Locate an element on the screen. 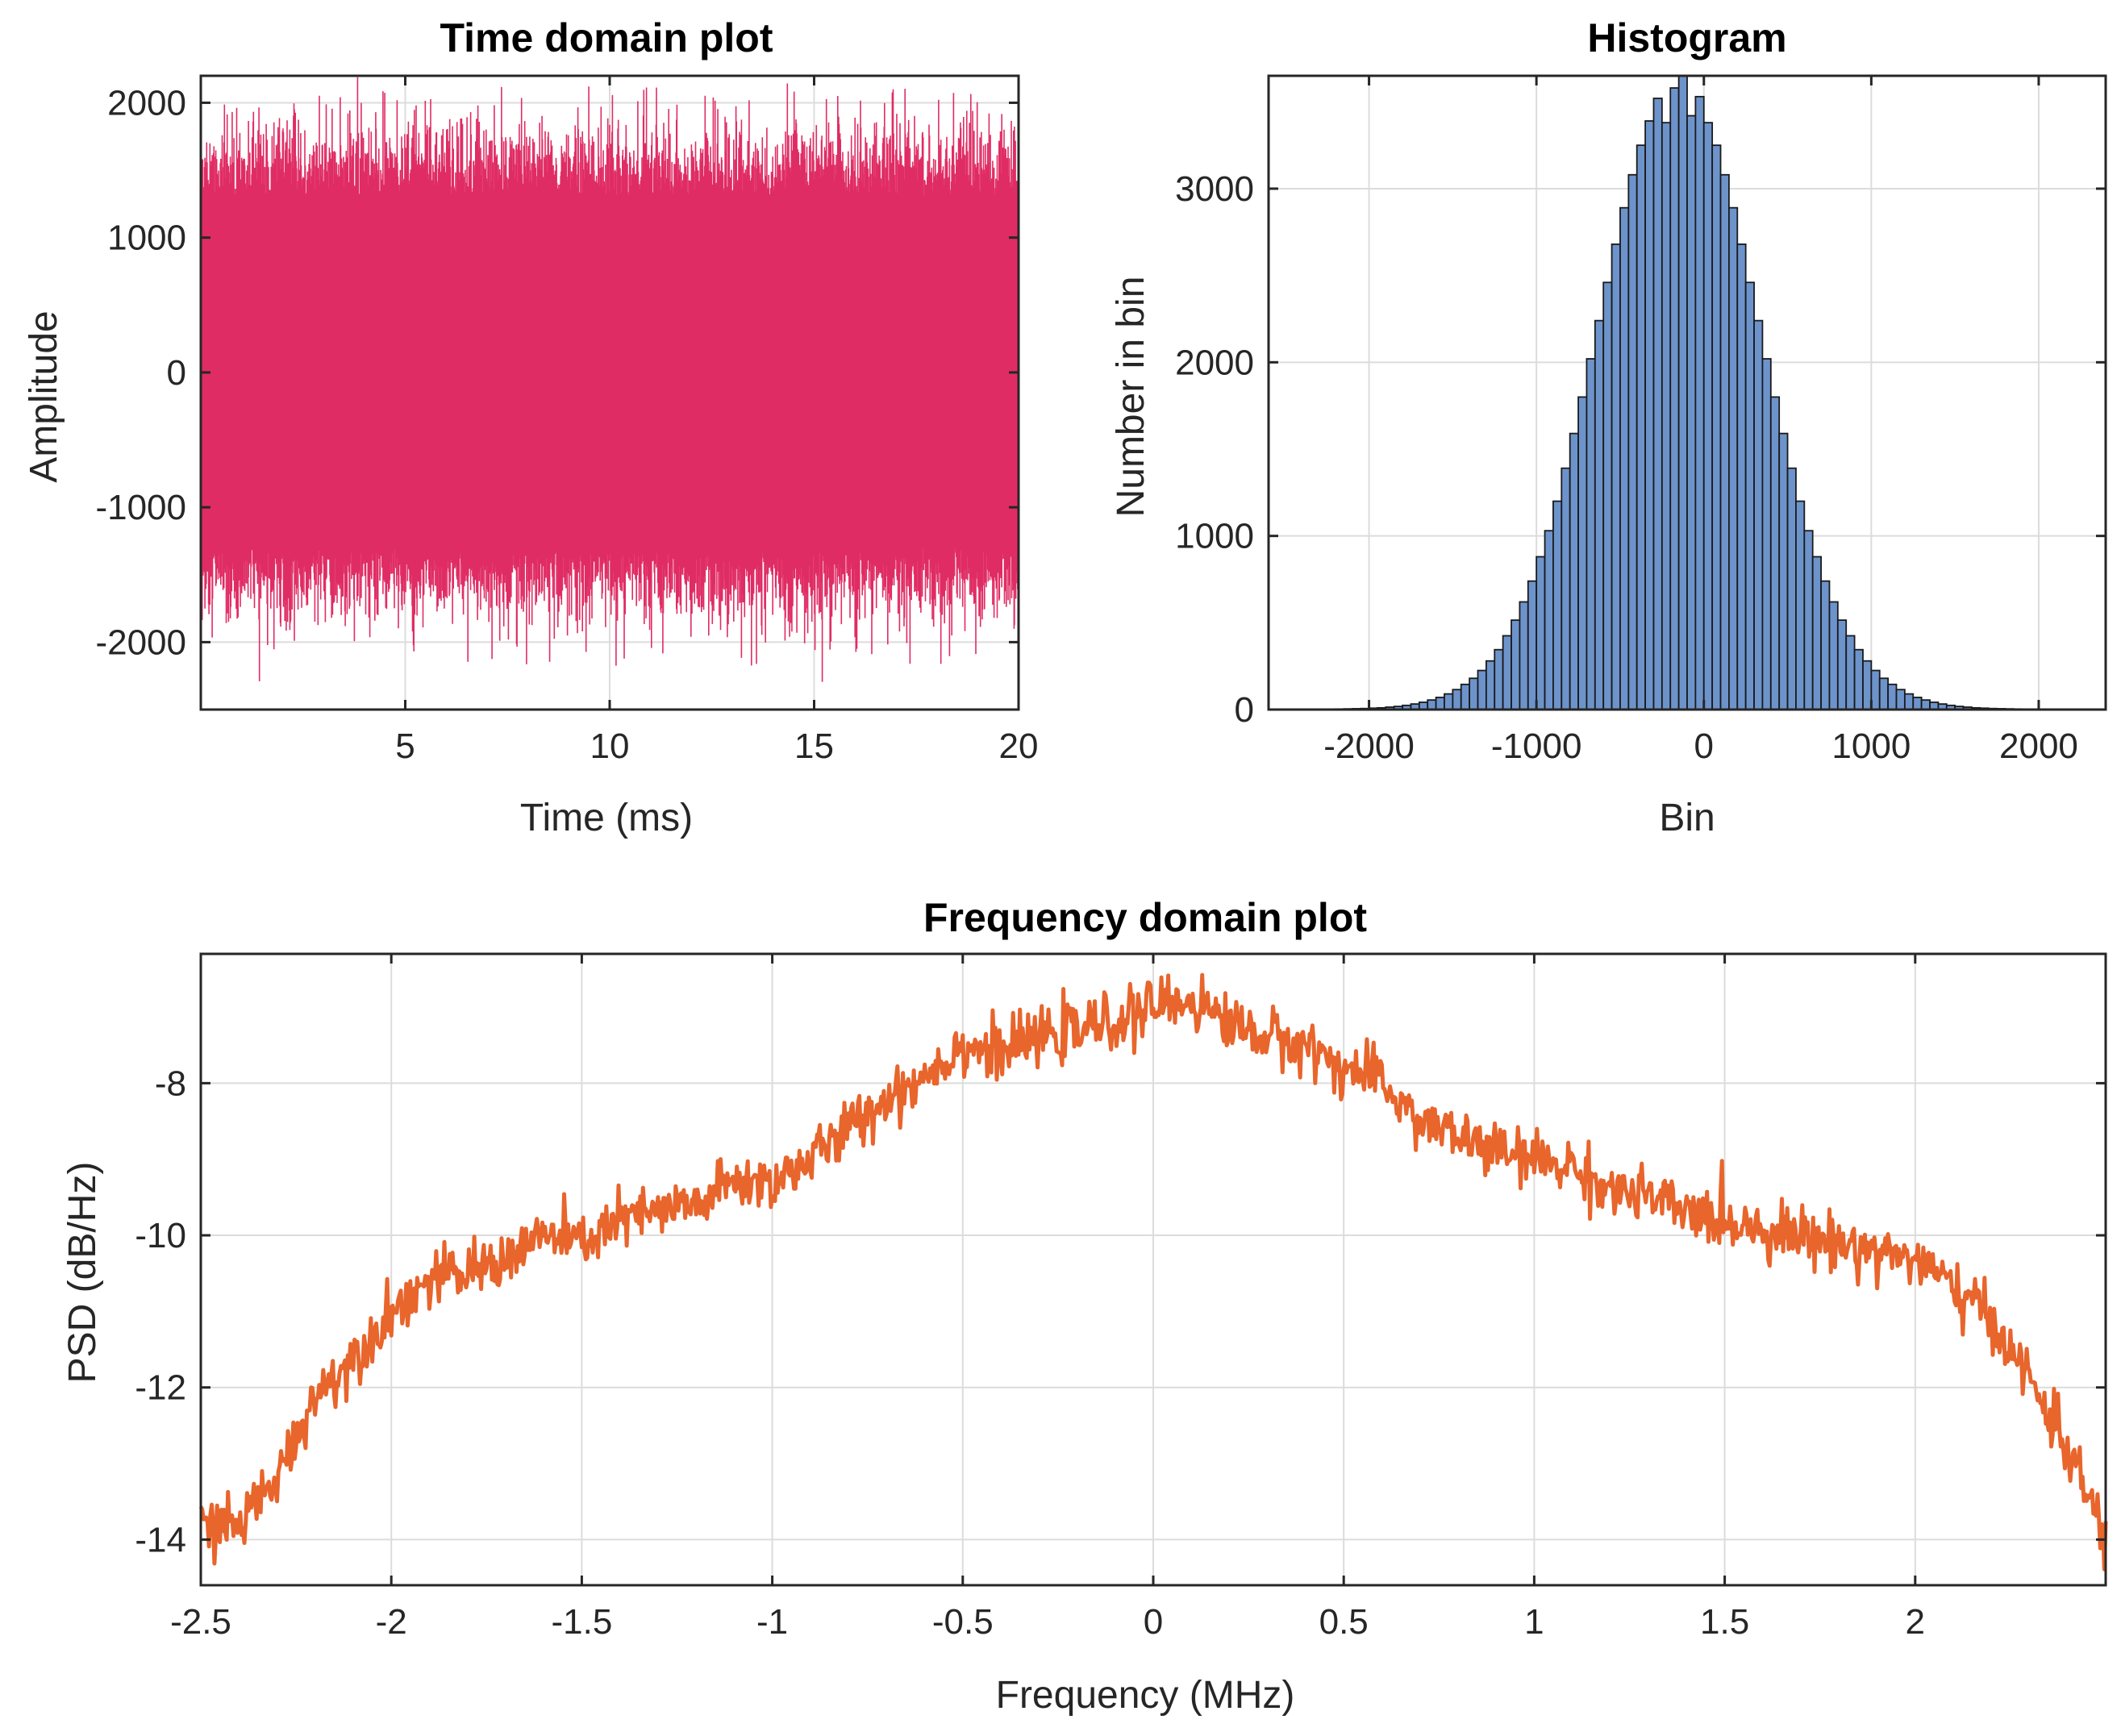 The image size is (2121, 1736). time-xtick-label: 10 is located at coordinates (610, 746).